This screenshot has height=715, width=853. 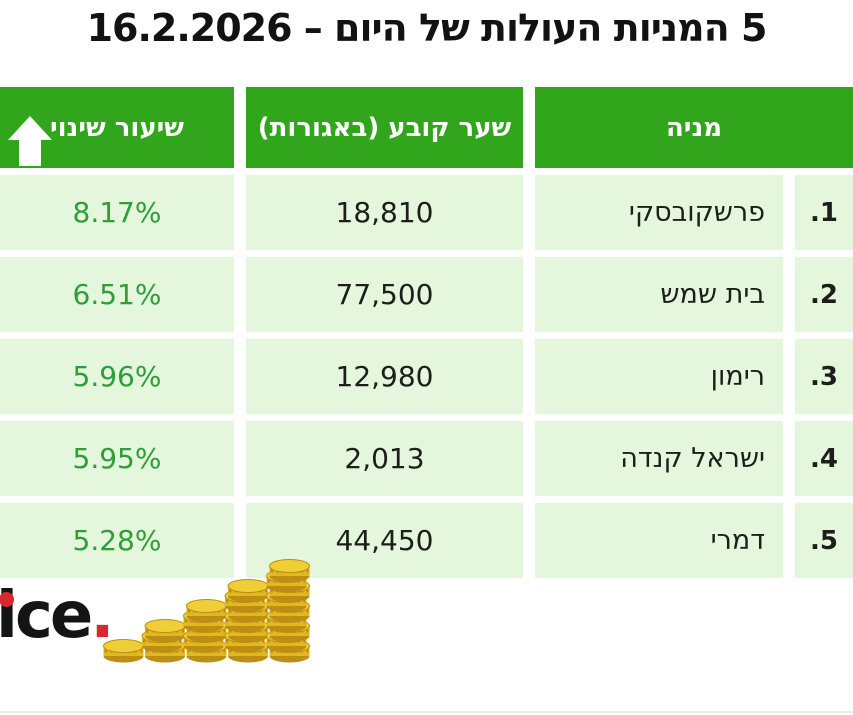 I want to click on ice-logo-red-dot-icon, so click(x=7, y=599).